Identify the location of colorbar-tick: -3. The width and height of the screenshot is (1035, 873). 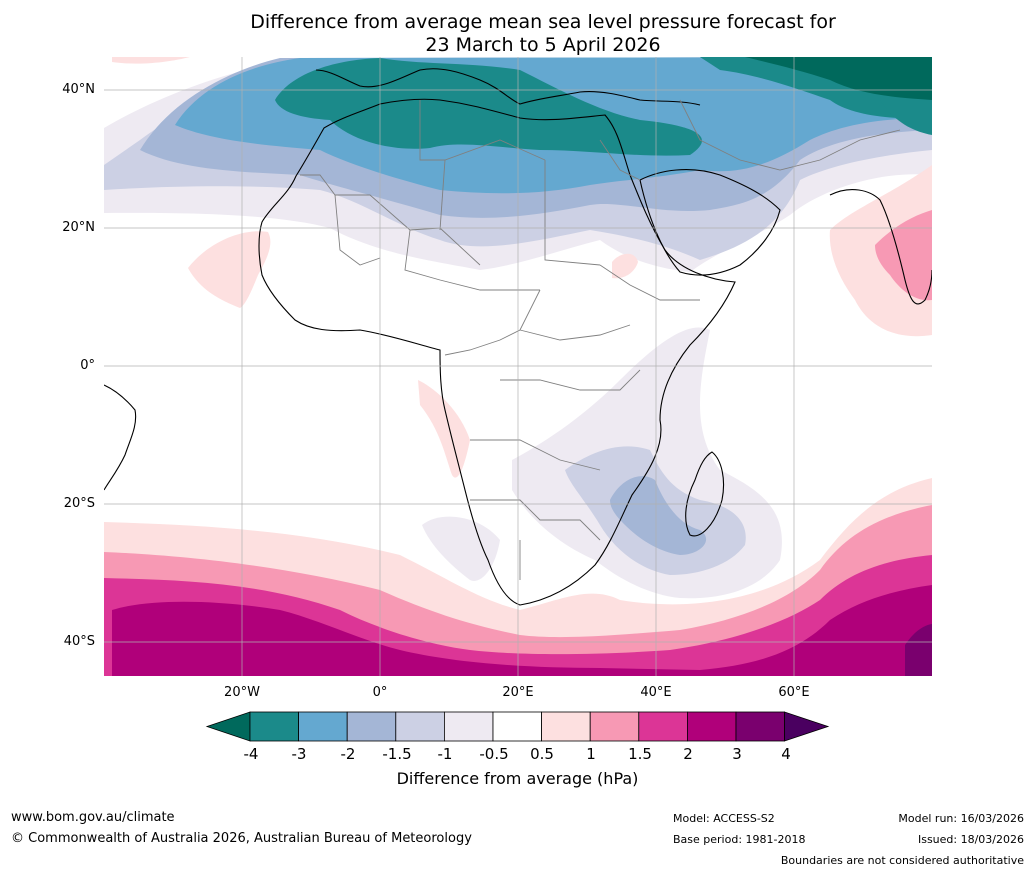
(299, 754).